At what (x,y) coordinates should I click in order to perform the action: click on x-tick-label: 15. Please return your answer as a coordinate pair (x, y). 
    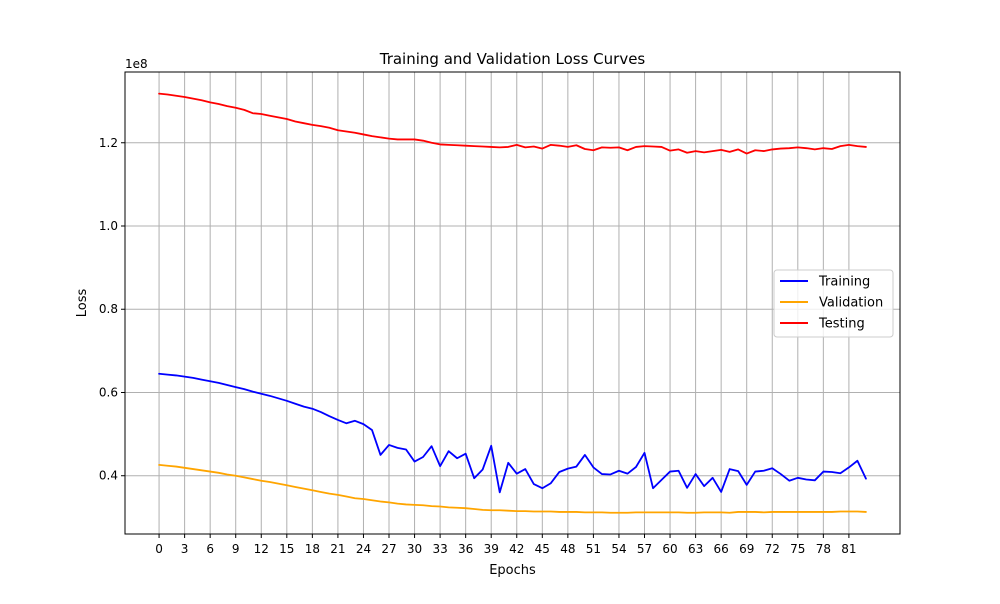
    Looking at the image, I should click on (286, 549).